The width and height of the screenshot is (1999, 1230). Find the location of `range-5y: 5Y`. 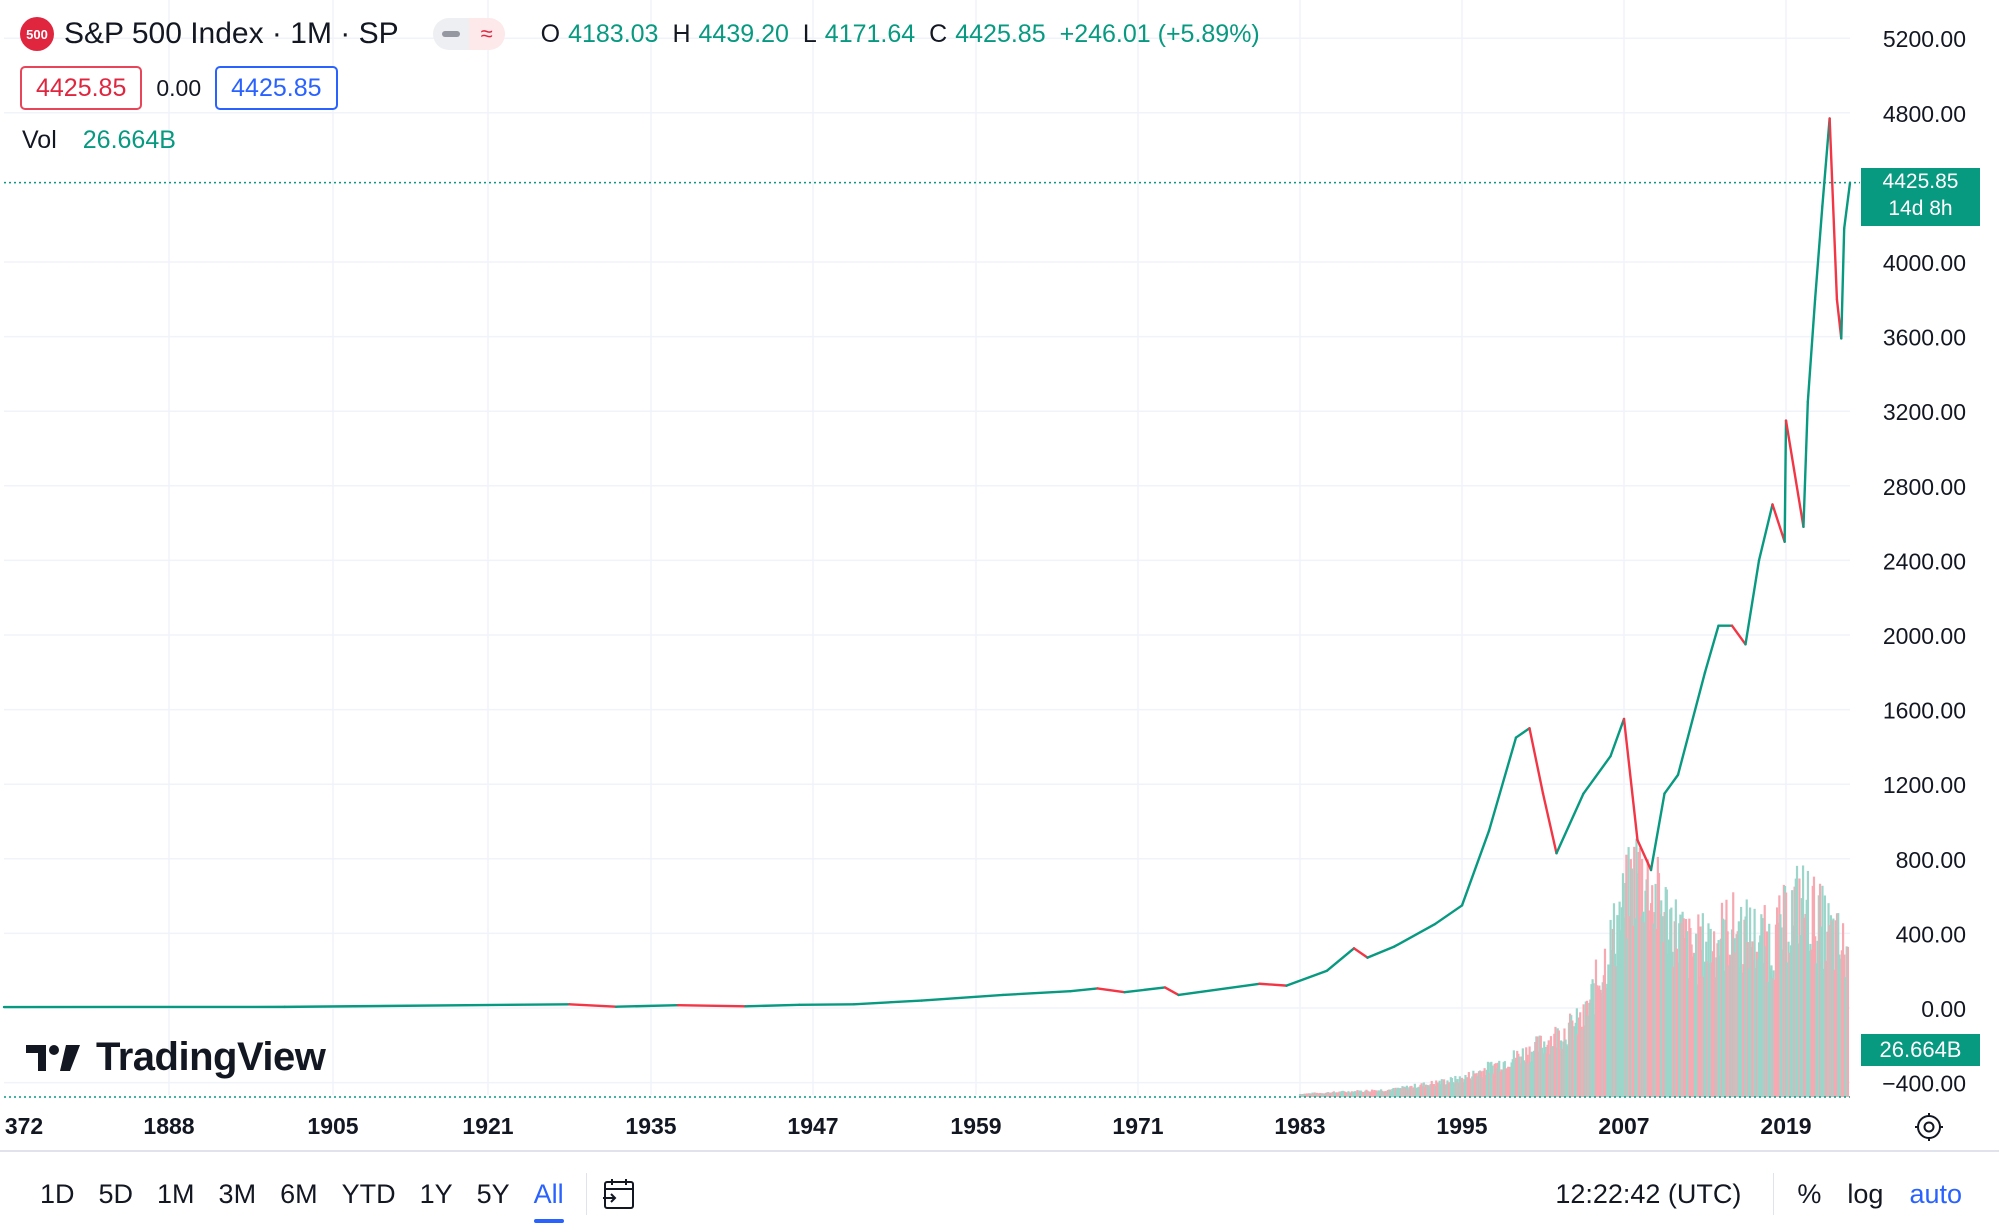

range-5y: 5Y is located at coordinates (493, 1194).